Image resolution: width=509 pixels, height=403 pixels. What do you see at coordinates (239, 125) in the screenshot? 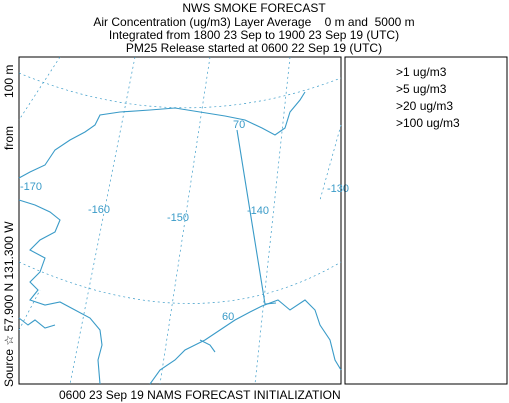
I see `lat-label: 70` at bounding box center [239, 125].